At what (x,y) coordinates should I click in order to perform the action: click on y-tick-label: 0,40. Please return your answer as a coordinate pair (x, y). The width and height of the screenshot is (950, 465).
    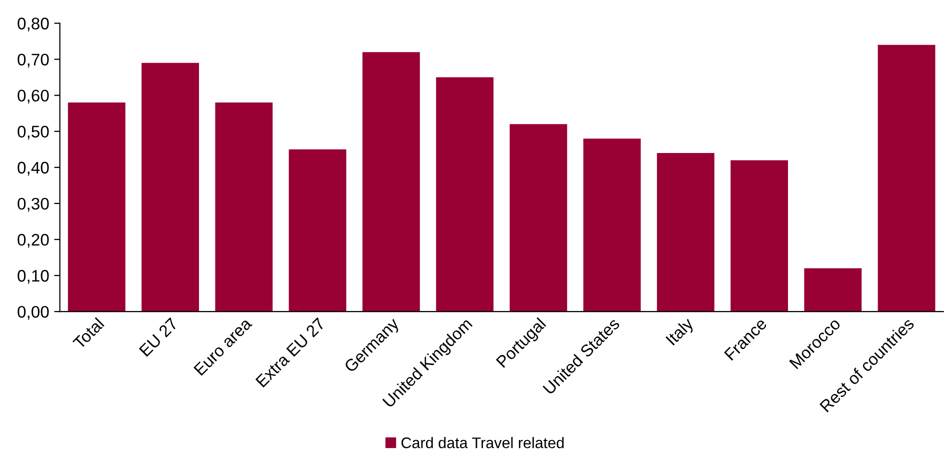
    Looking at the image, I should click on (33, 169).